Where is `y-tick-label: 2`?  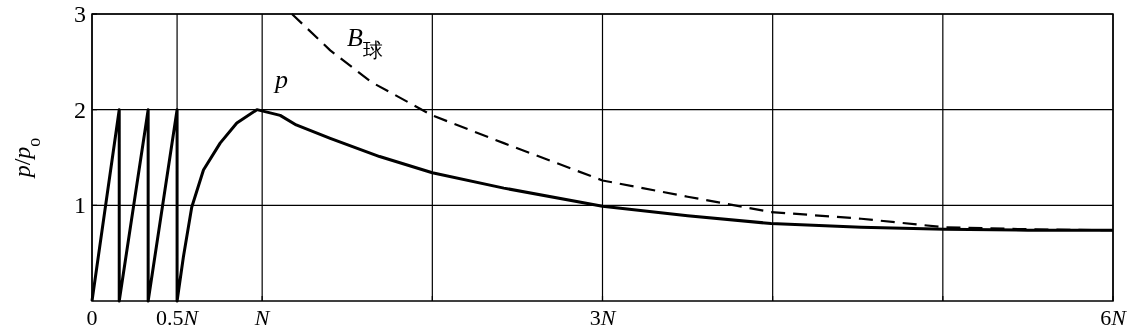 y-tick-label: 2 is located at coordinates (80, 109).